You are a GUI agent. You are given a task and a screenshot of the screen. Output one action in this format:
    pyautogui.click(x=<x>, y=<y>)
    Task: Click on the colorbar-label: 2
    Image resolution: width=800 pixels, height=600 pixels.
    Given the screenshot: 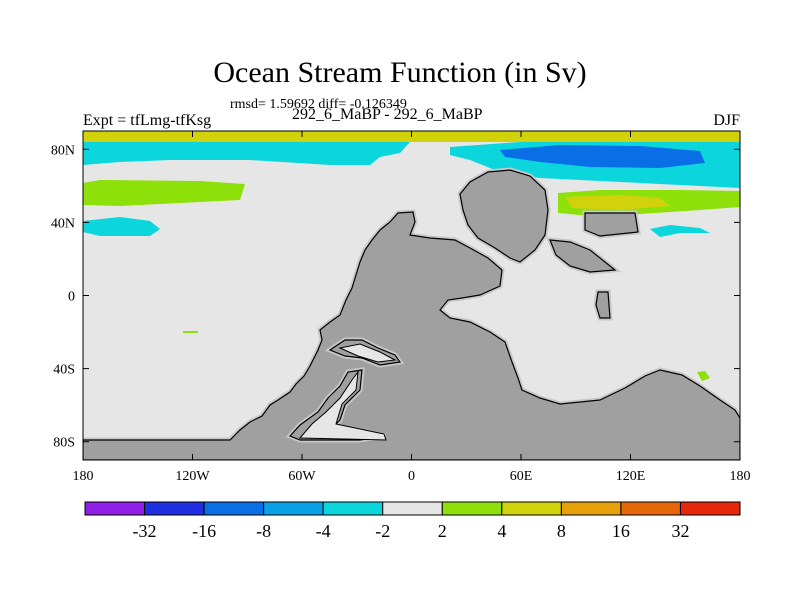 What is the action you would take?
    pyautogui.click(x=442, y=531)
    